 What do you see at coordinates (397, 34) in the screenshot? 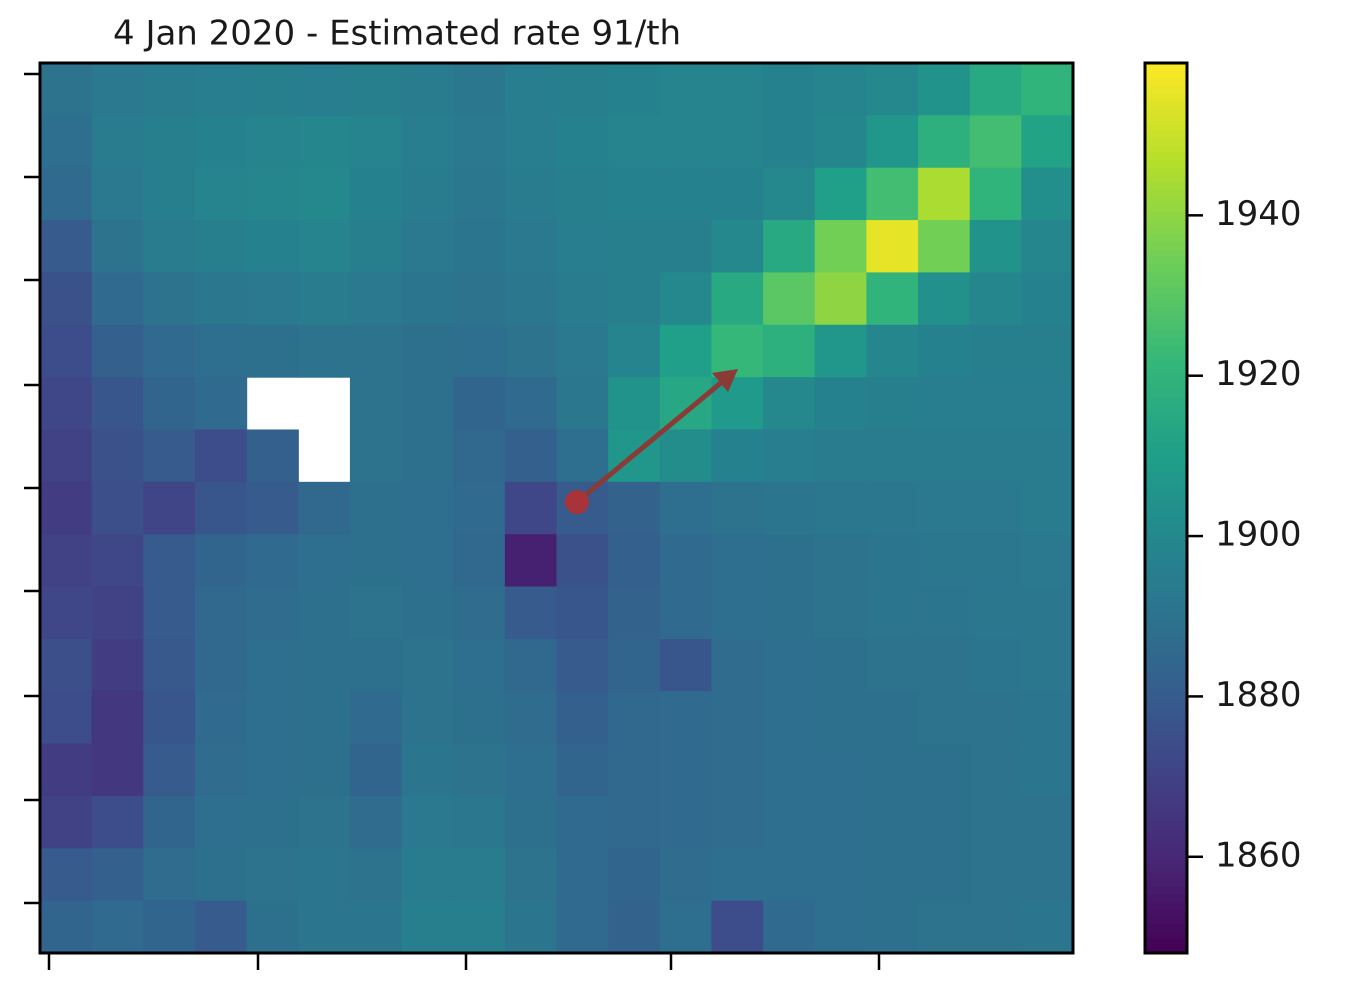
I see `chart-title: 4 Jan 2020 - Estimated rate 91/th` at bounding box center [397, 34].